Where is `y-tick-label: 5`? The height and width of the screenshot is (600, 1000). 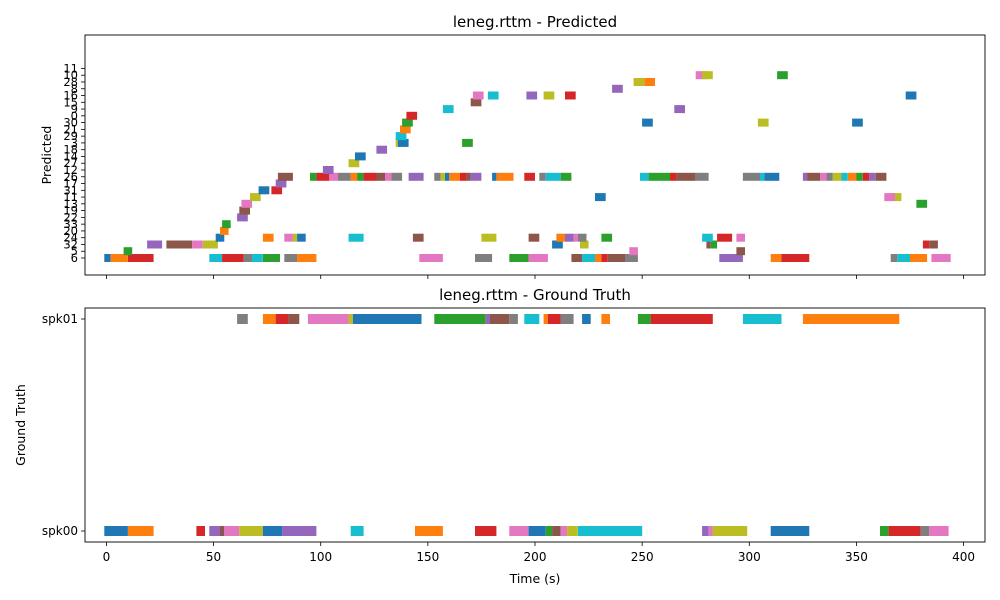 y-tick-label: 5 is located at coordinates (74, 251).